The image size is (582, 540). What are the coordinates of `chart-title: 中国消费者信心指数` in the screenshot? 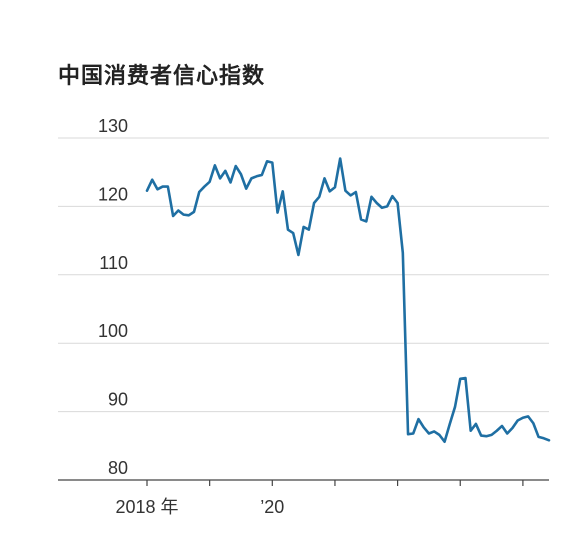 It's located at (162, 76).